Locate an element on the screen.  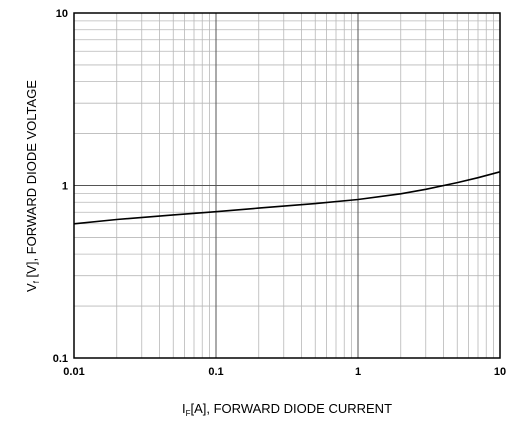
forward-voltage-curve is located at coordinates (287, 198).